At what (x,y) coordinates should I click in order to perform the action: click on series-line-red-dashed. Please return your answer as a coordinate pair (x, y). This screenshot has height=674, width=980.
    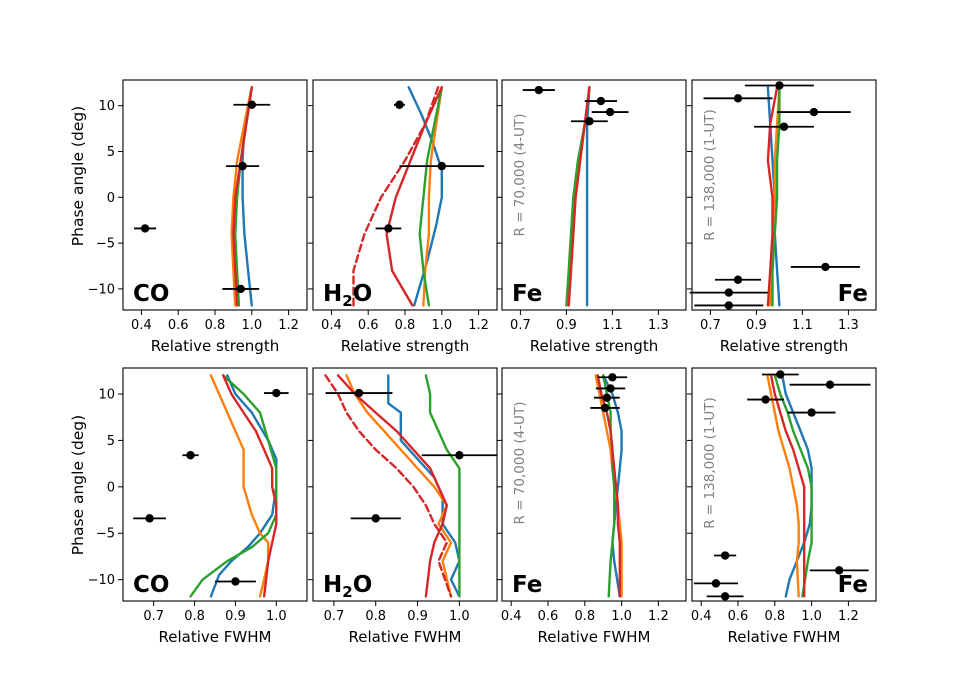
    Looking at the image, I should click on (396, 196).